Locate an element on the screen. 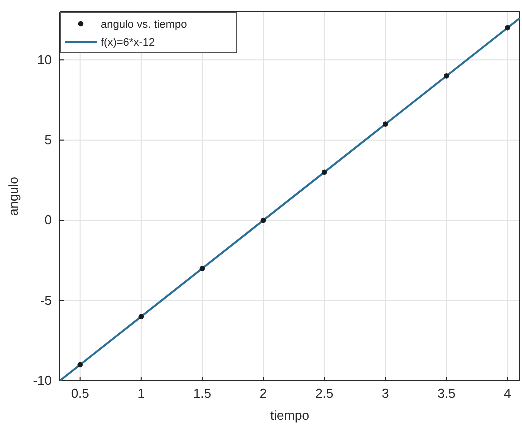 Image resolution: width=522 pixels, height=428 pixels. y-axis-title: angulo is located at coordinates (13, 196).